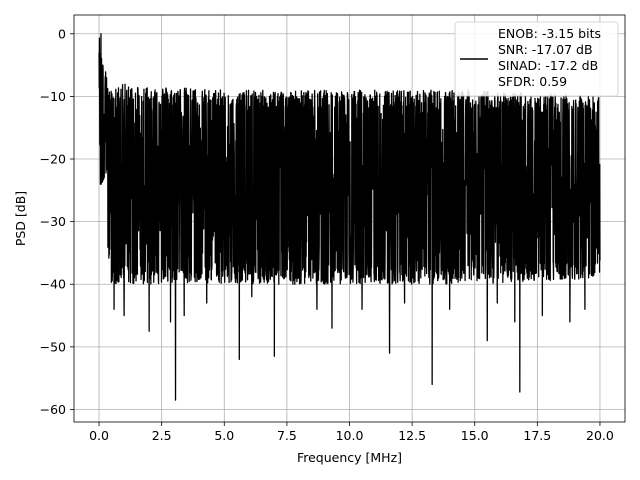  I want to click on x-tick-label: 12.5, so click(412, 435).